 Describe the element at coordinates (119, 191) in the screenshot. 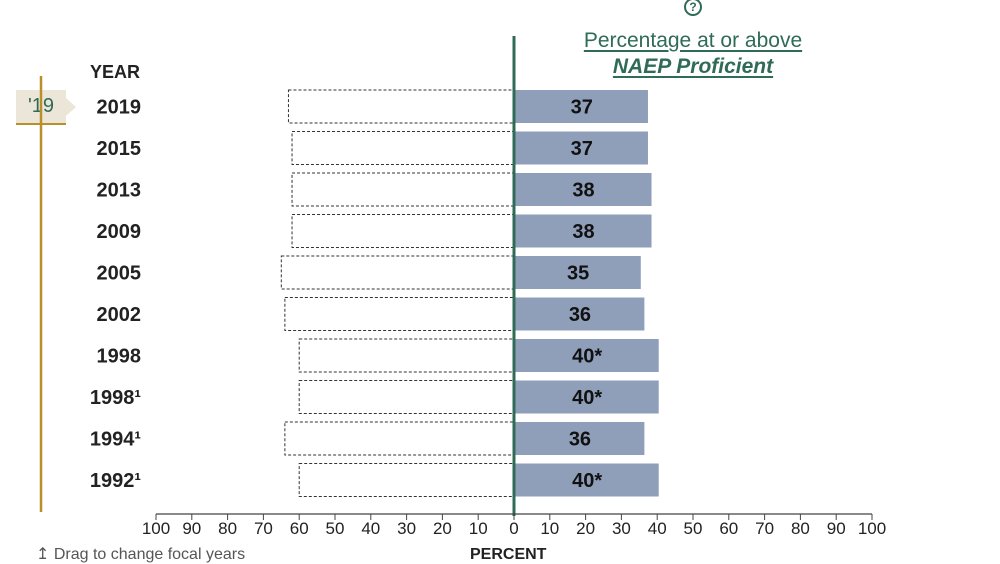

I see `year-label: 2013` at that location.